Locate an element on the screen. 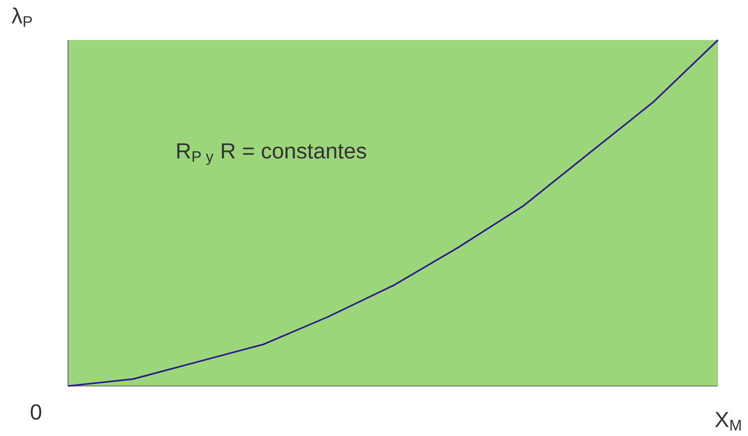 Image resolution: width=748 pixels, height=436 pixels. y-axis-title: λ$_{P}$ is located at coordinates (22, 17).